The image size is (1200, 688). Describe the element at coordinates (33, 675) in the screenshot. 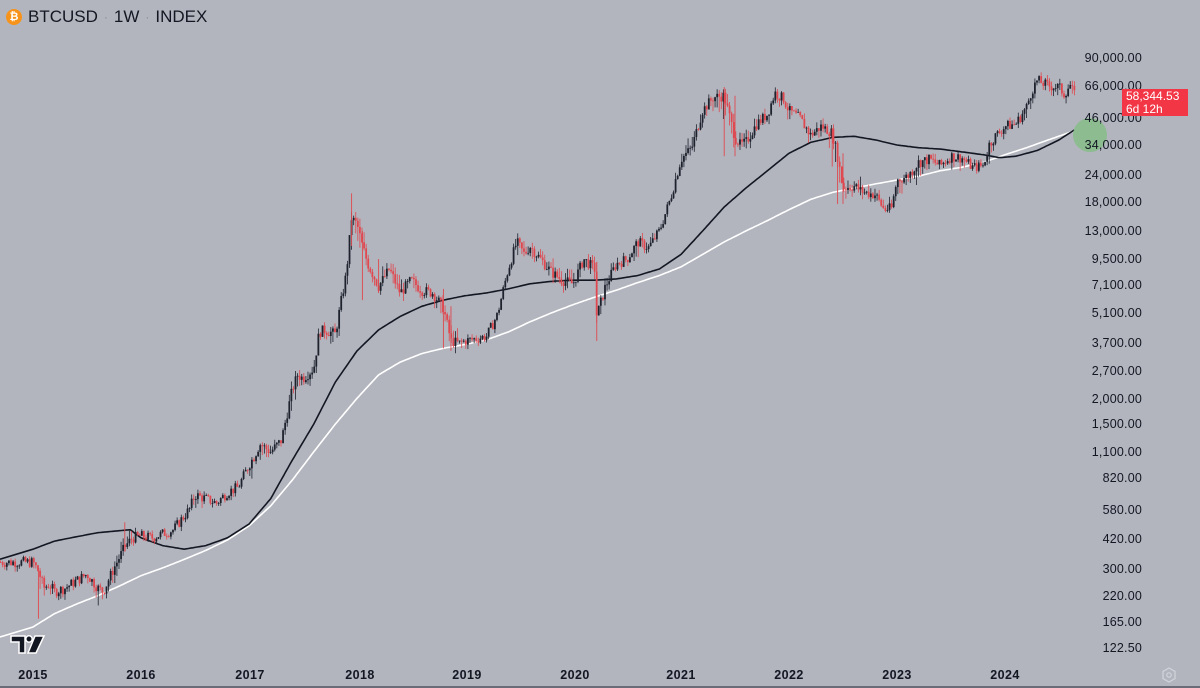

I see `time-axis-label: 2015` at that location.